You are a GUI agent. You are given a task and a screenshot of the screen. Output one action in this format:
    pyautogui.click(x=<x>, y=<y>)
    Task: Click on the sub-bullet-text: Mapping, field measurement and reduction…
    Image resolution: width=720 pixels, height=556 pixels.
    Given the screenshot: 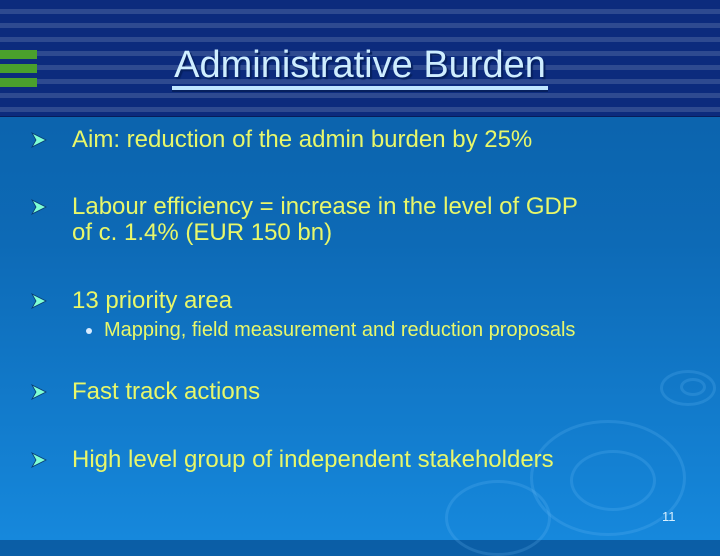 What is the action you would take?
    pyautogui.click(x=340, y=330)
    